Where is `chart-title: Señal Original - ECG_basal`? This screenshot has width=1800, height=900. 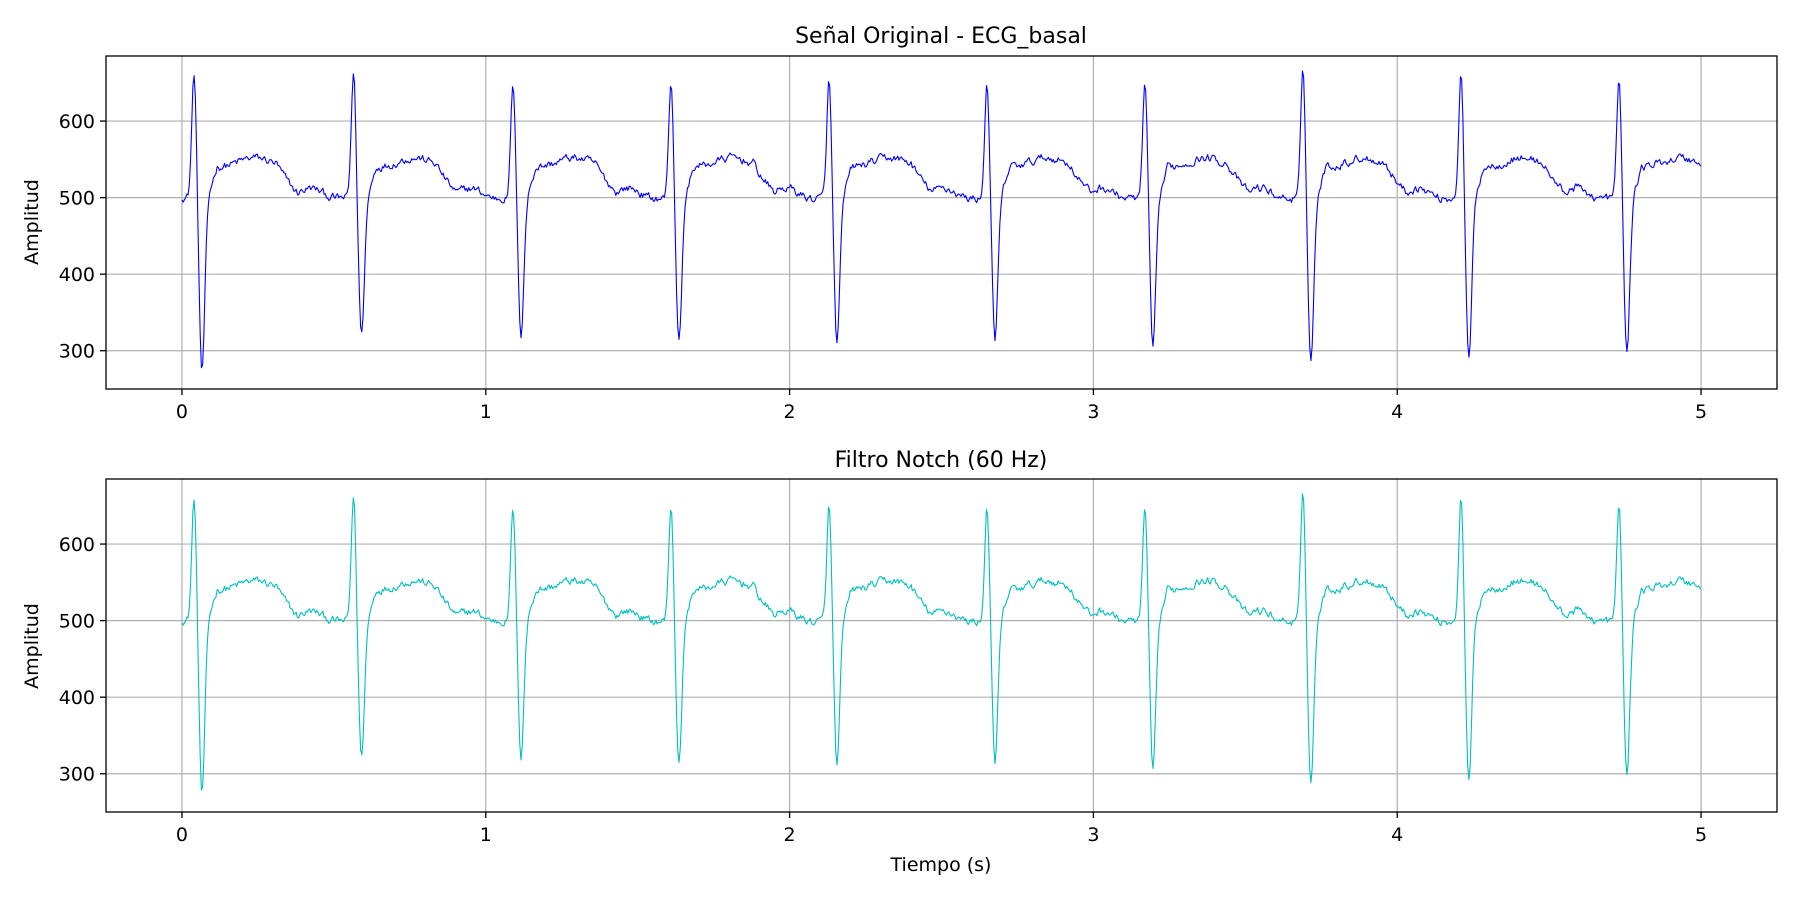 chart-title: Señal Original - ECG_basal is located at coordinates (941, 36).